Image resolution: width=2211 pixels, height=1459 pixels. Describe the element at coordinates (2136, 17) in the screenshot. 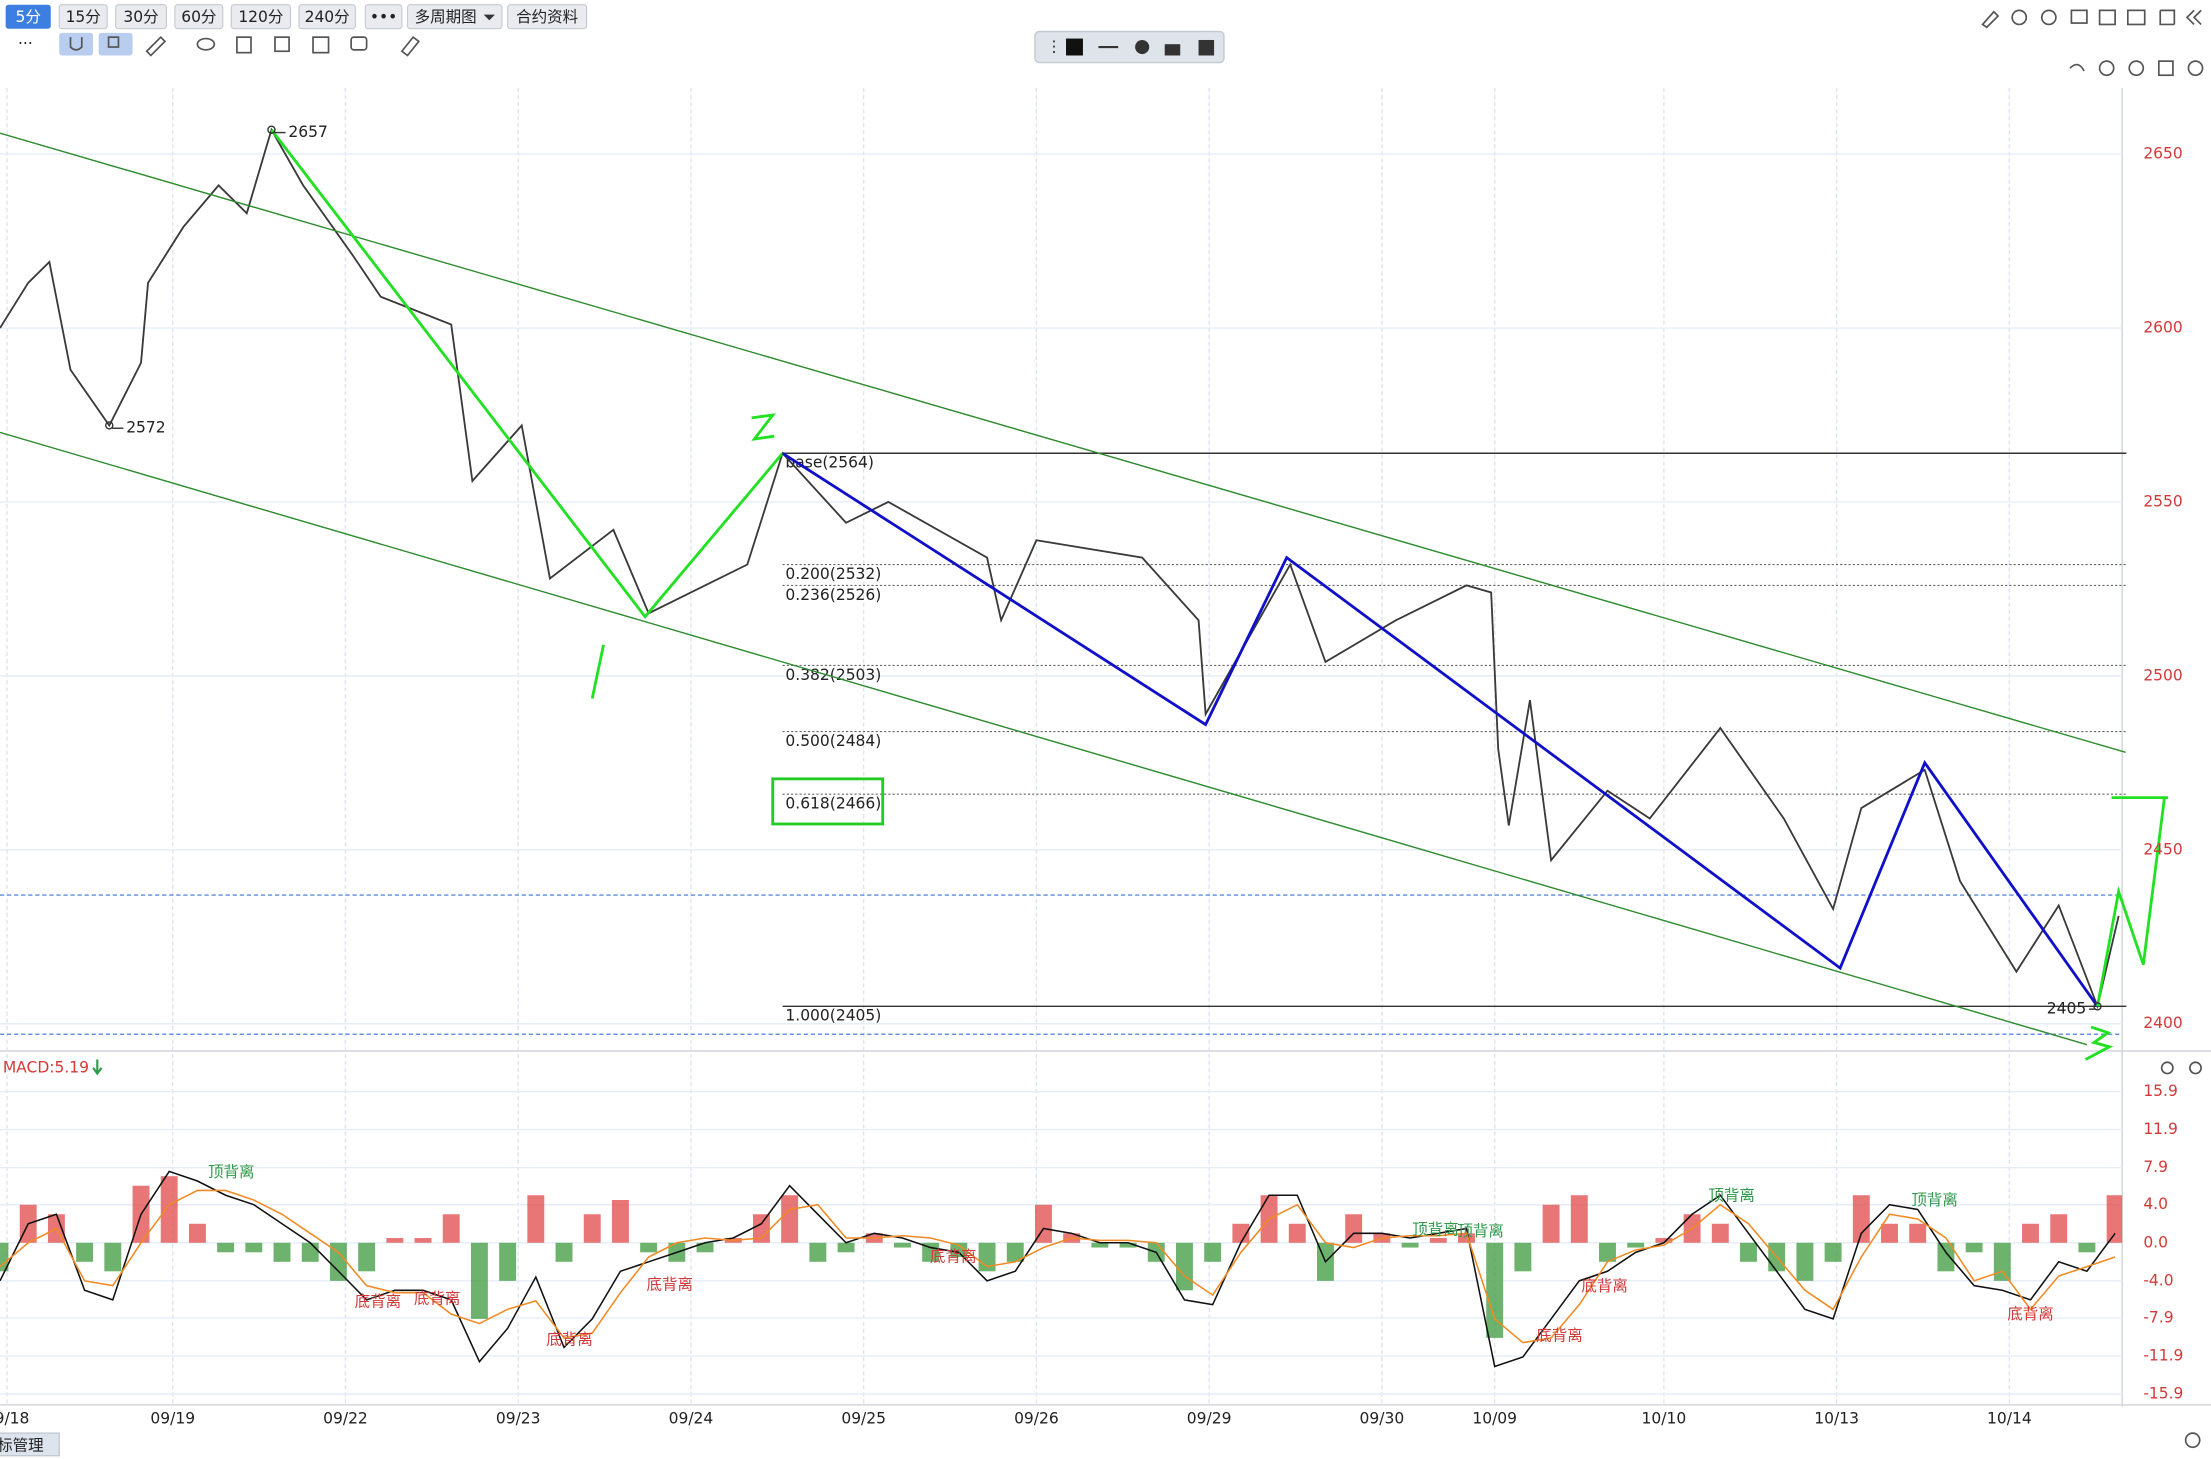

I see `screen-icon` at that location.